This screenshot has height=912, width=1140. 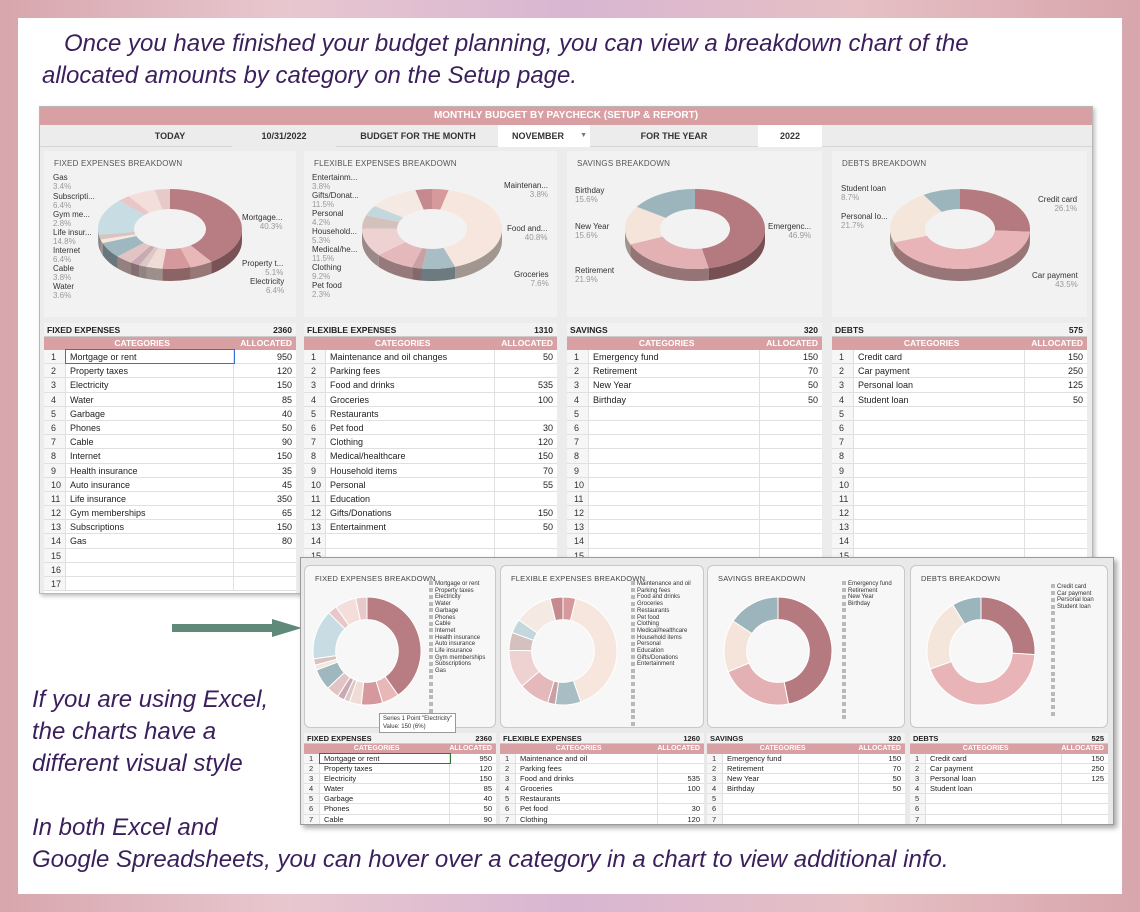 I want to click on category-cell: Groceries, so click(x=410, y=399).